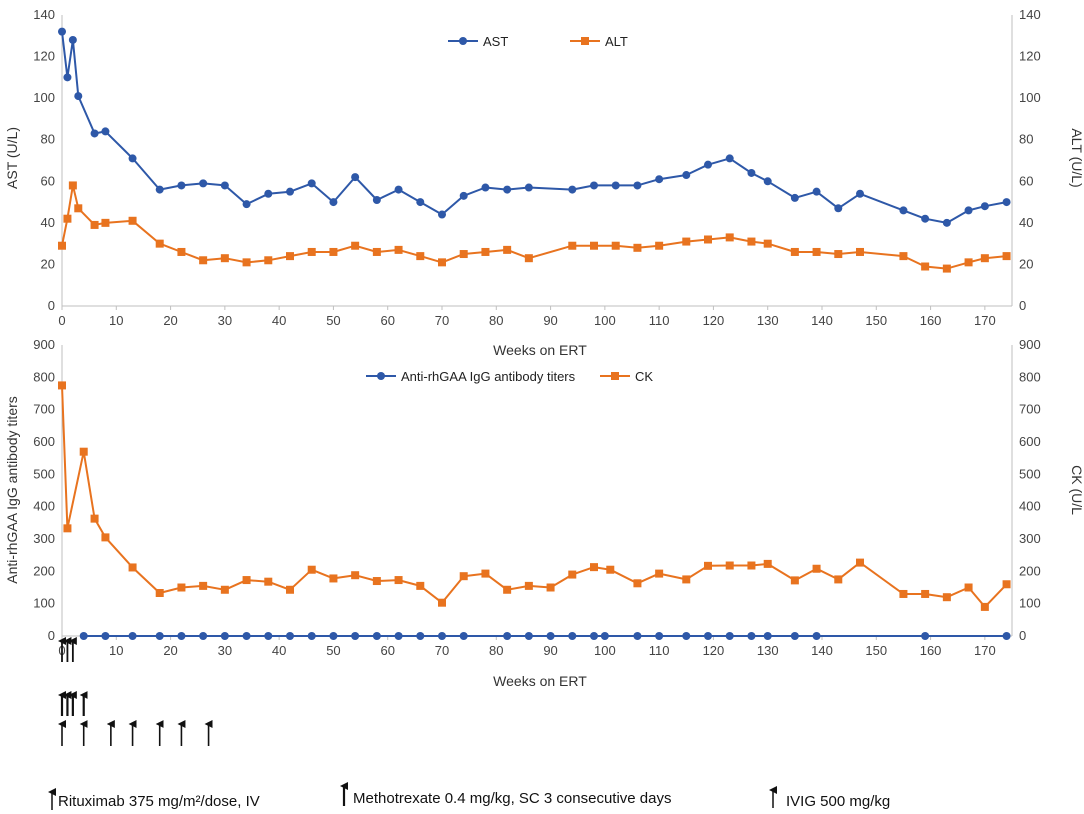 This screenshot has height=814, width=1084. Describe the element at coordinates (1030, 56) in the screenshot. I see `y-tick-label-right: 120` at that location.